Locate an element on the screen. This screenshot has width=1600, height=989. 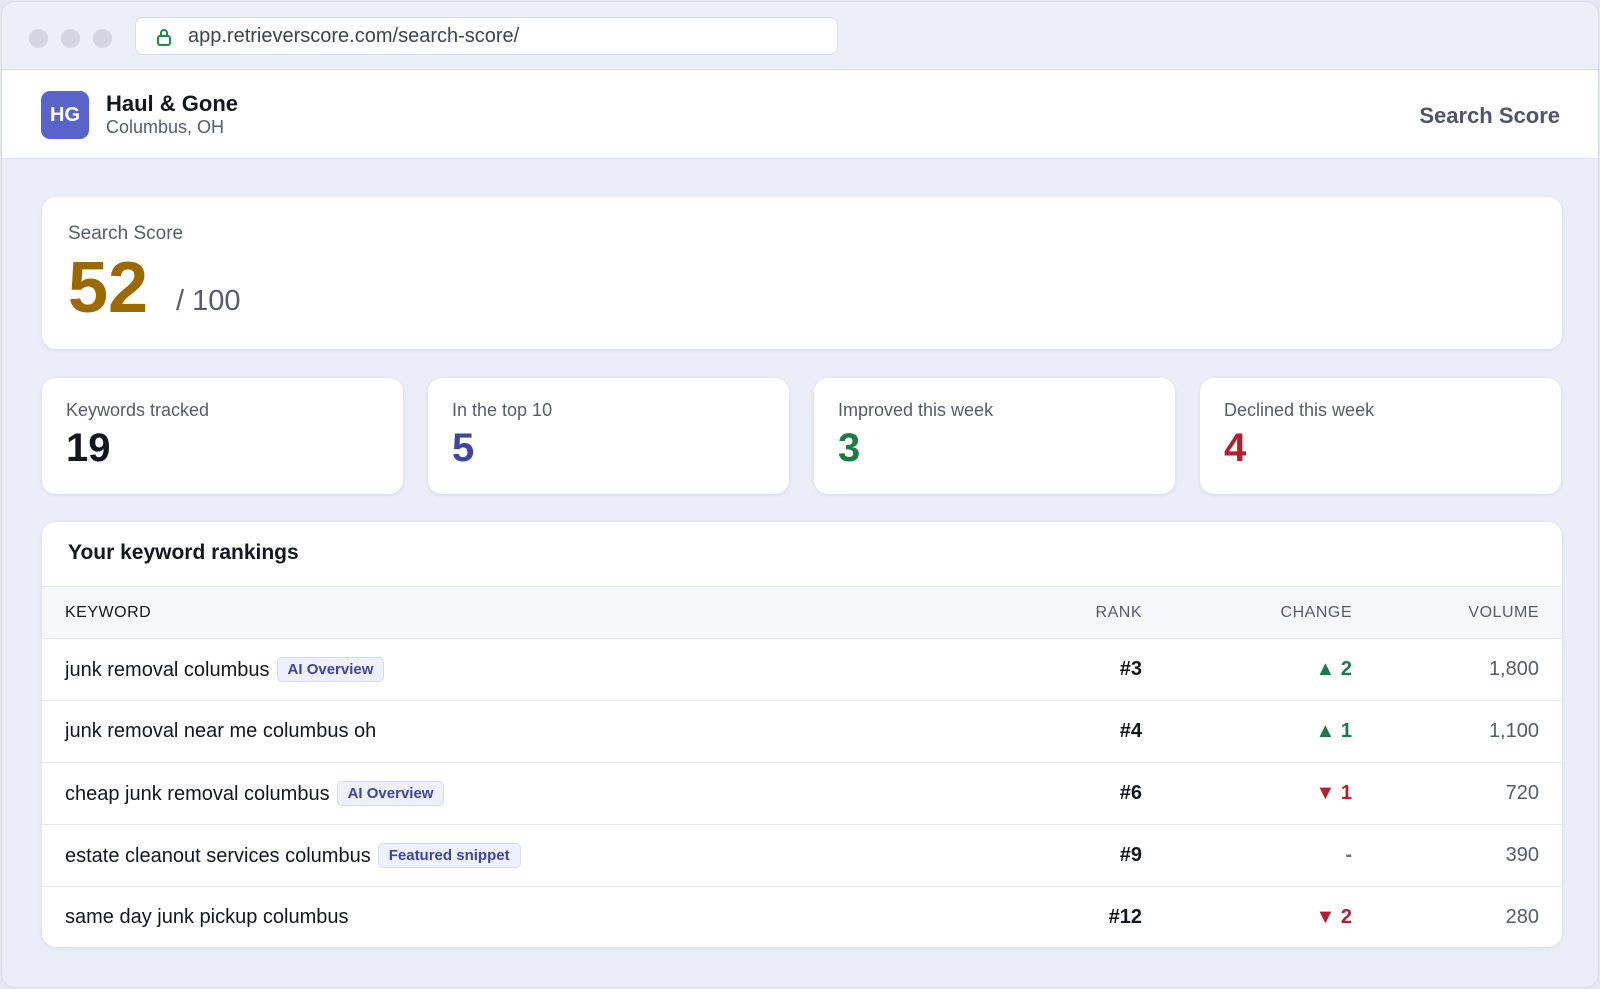
rank: #12 is located at coordinates (1125, 917).